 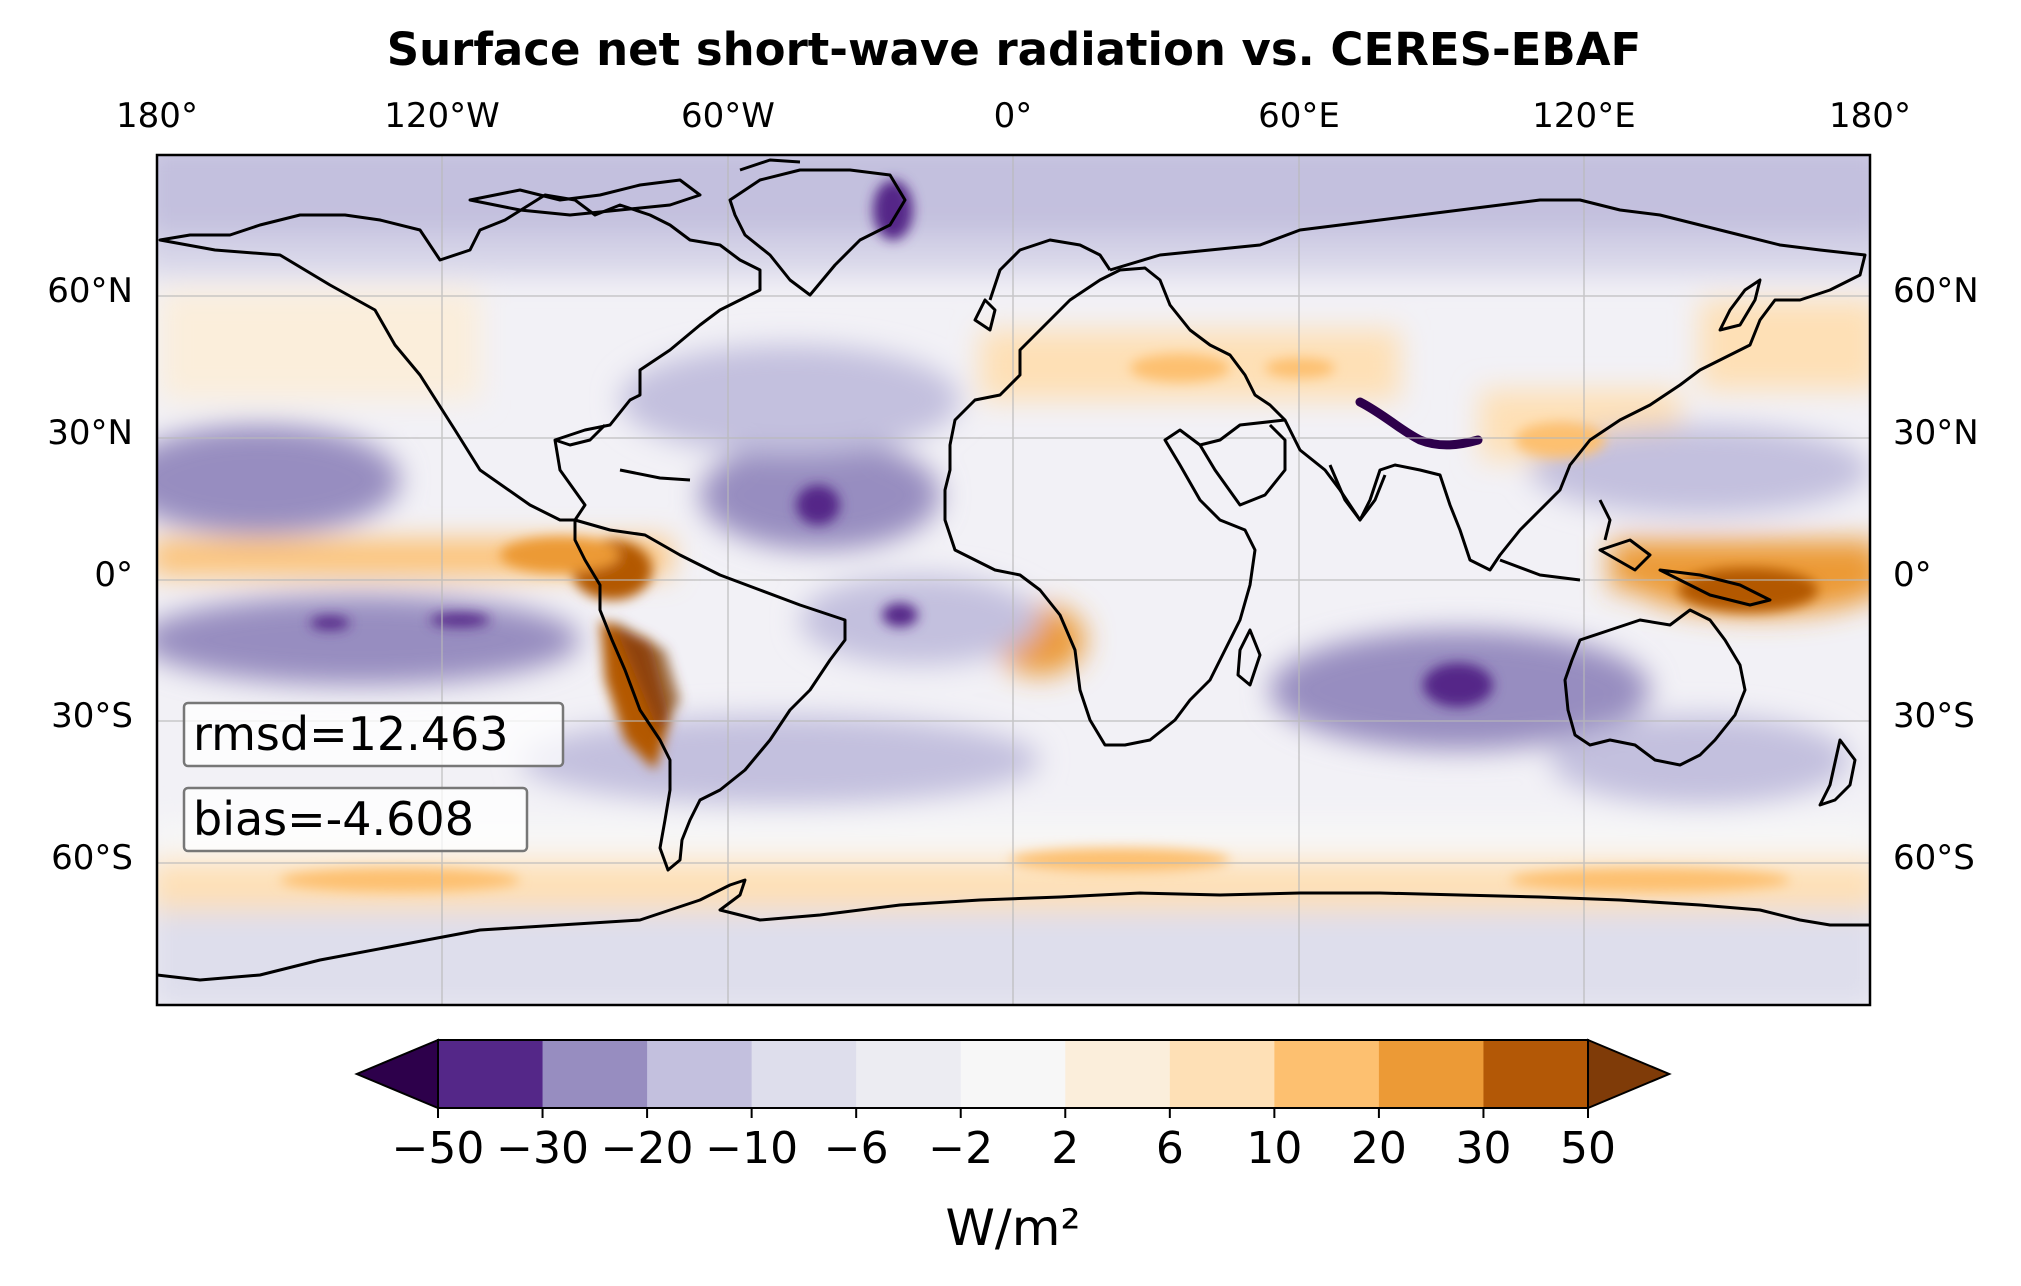 What do you see at coordinates (90, 574) in the screenshot?
I see `latitude-labels-left: 60°N 30°N 0° 30°S 60°S` at bounding box center [90, 574].